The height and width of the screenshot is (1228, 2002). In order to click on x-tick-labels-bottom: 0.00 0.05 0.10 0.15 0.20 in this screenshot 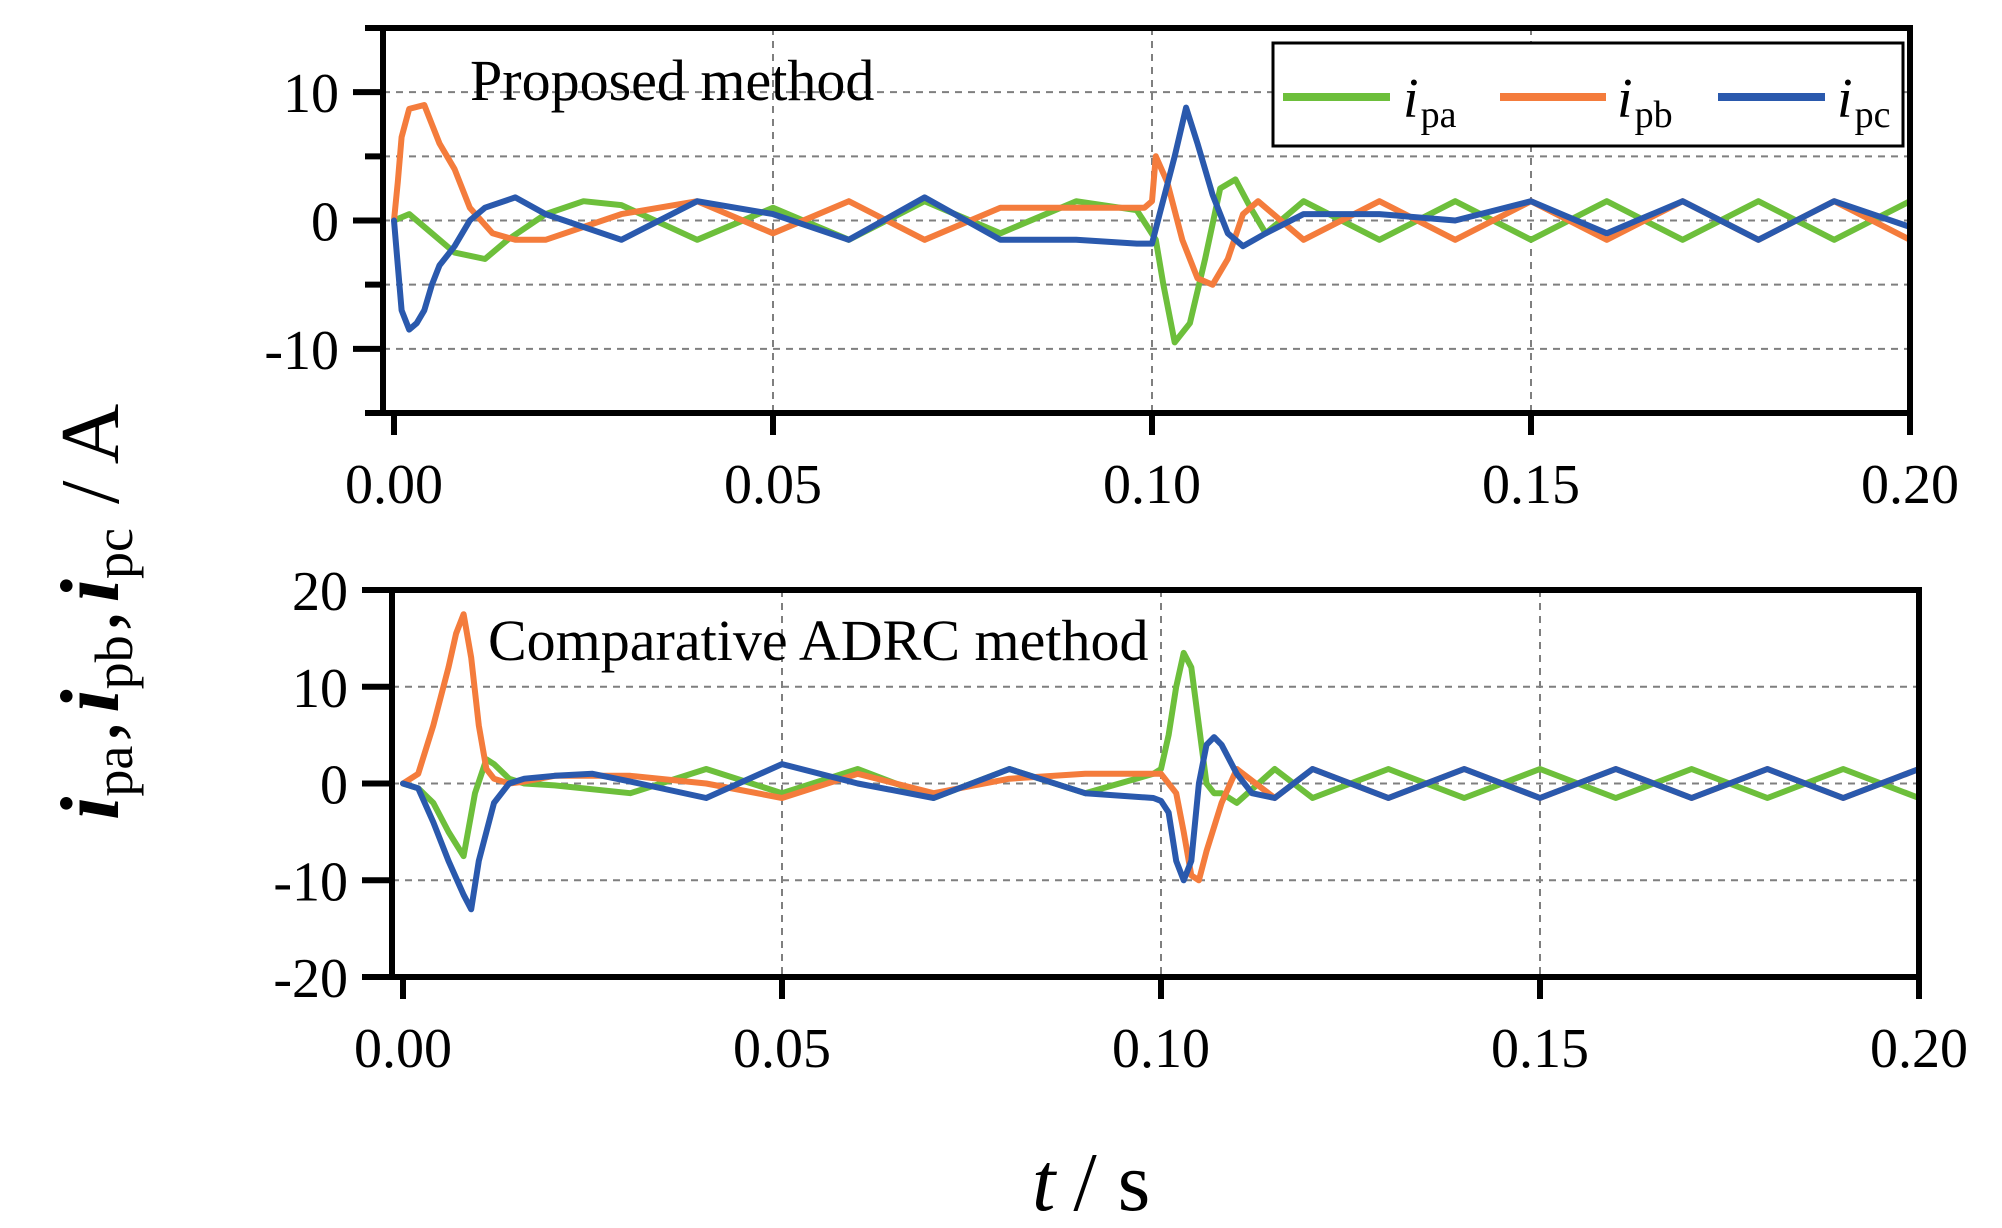, I will do `click(1161, 1049)`.